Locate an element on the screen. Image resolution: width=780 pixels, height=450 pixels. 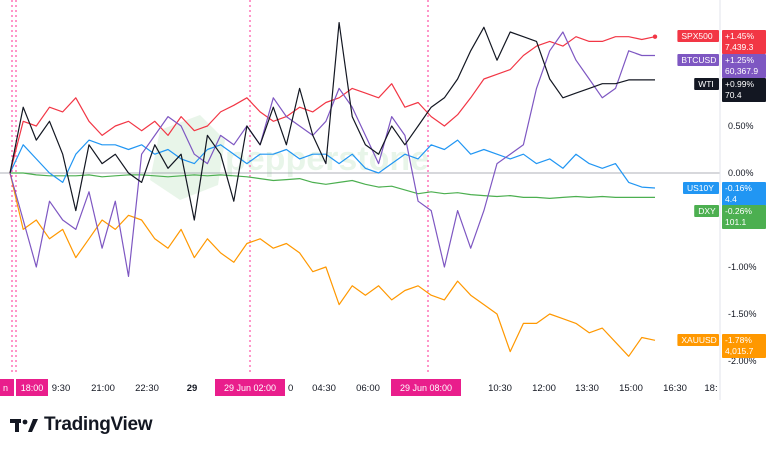
badge-value-xauusd: 4,015.7 is located at coordinates (739, 351).